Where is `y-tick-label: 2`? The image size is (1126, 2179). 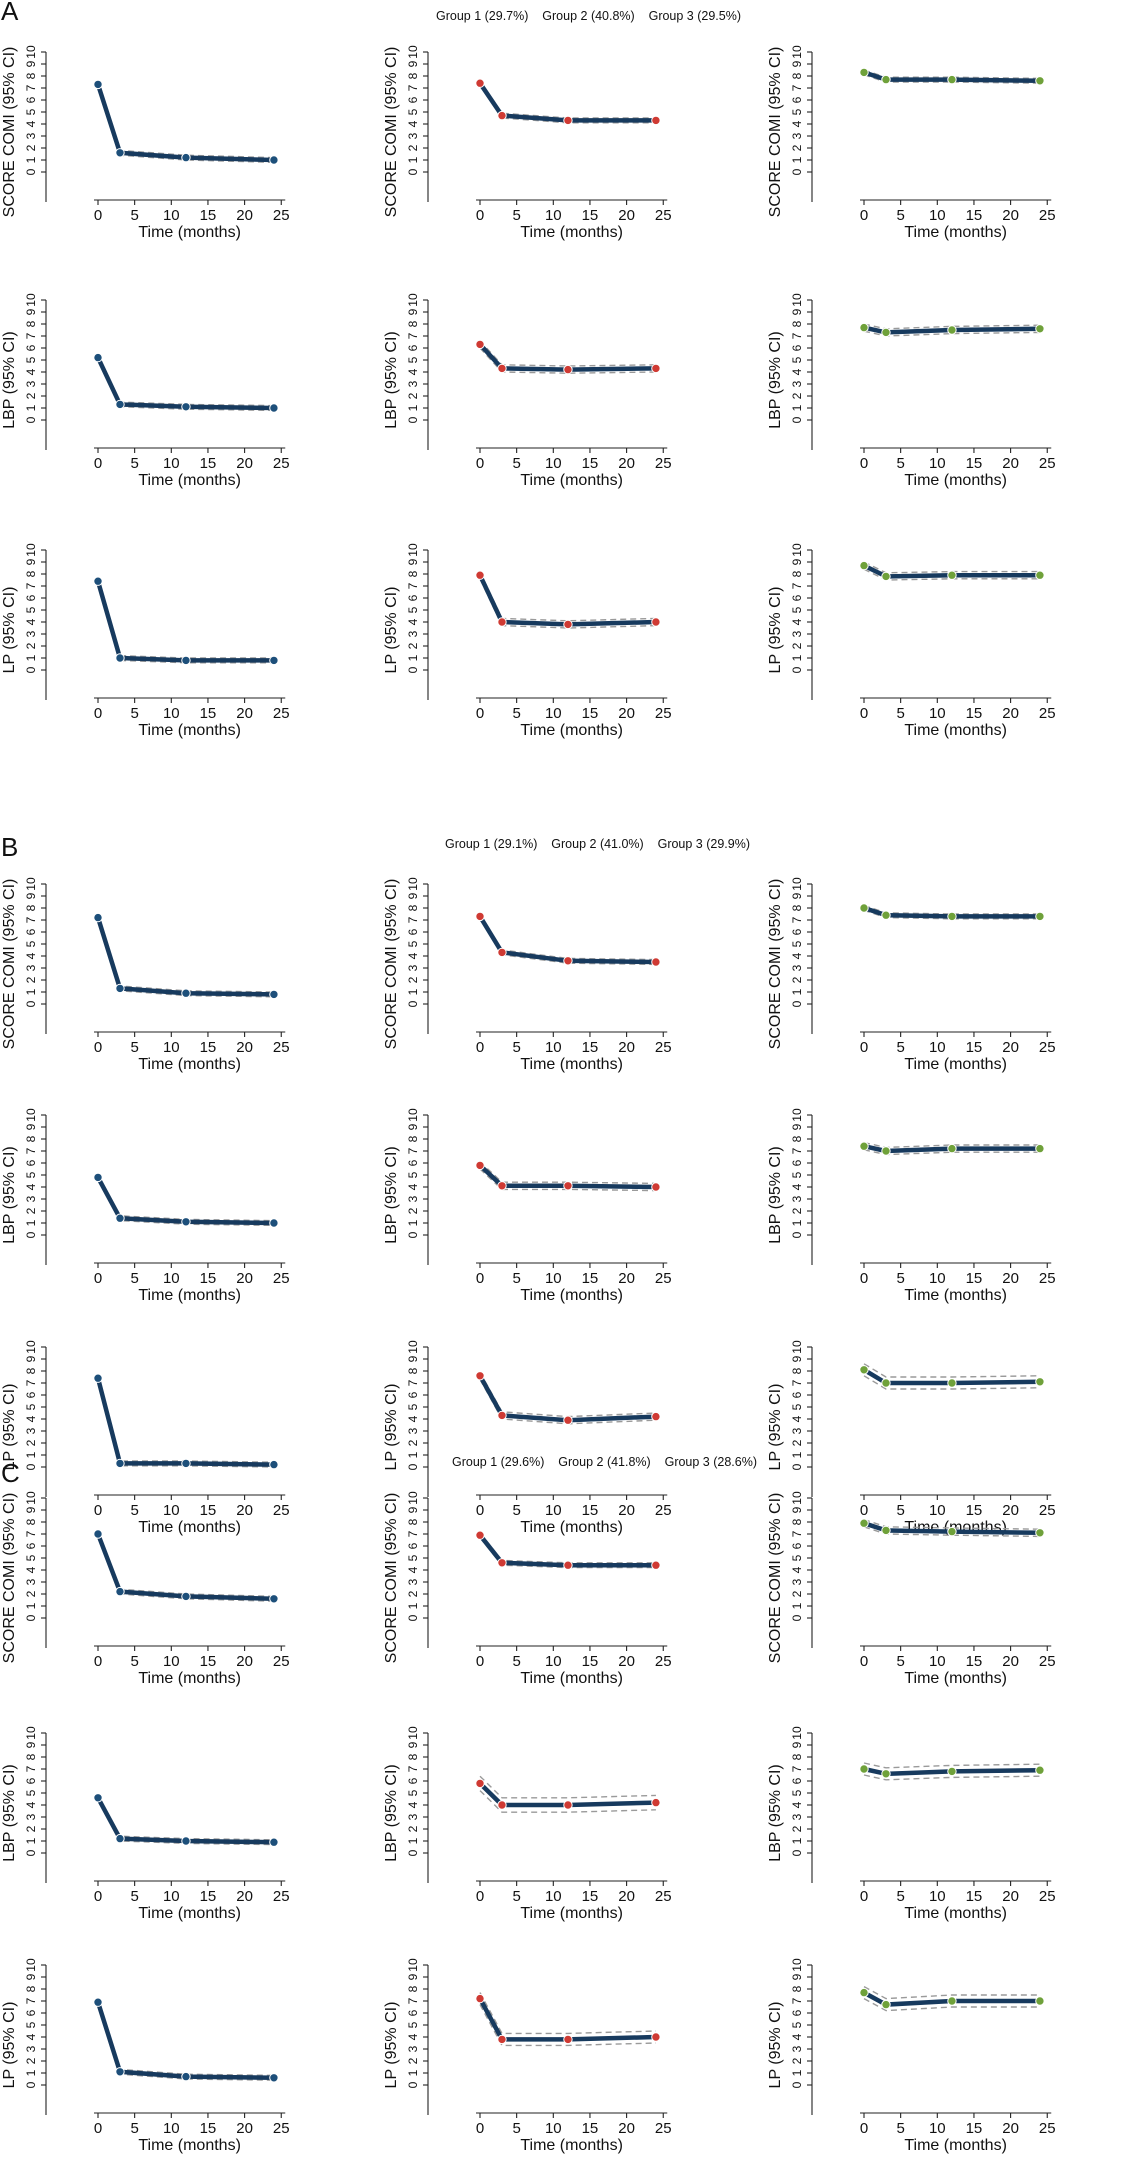
y-tick-label: 2 is located at coordinates (413, 1593).